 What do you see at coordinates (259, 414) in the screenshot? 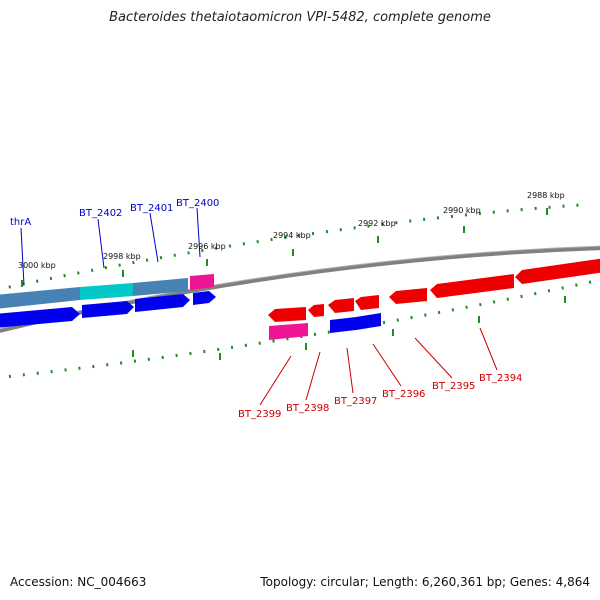
I see `gene-label: BT_2399` at bounding box center [259, 414].